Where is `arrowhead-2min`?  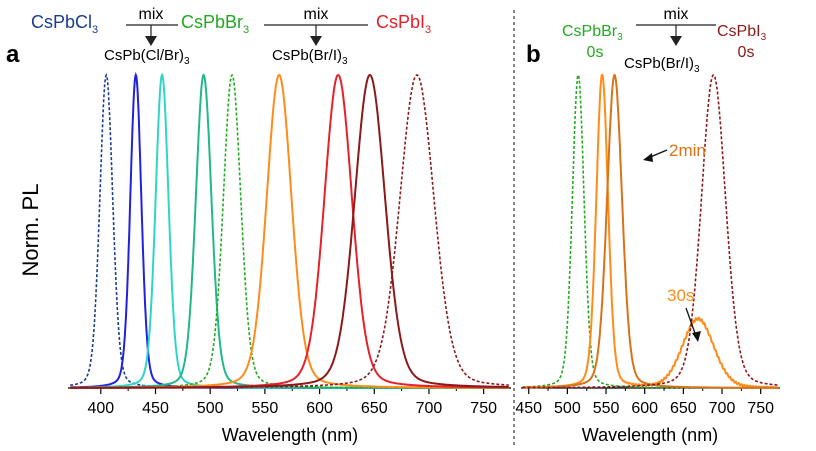
arrowhead-2min is located at coordinates (648, 157).